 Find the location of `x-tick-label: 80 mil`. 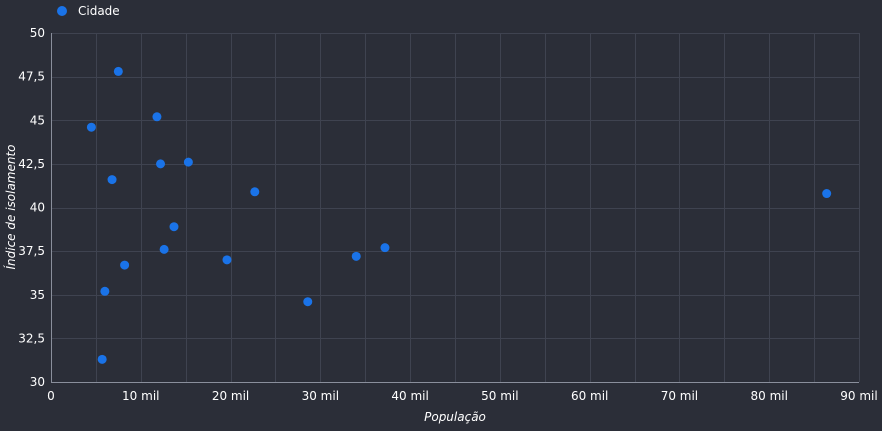

x-tick-label: 80 mil is located at coordinates (768, 396).